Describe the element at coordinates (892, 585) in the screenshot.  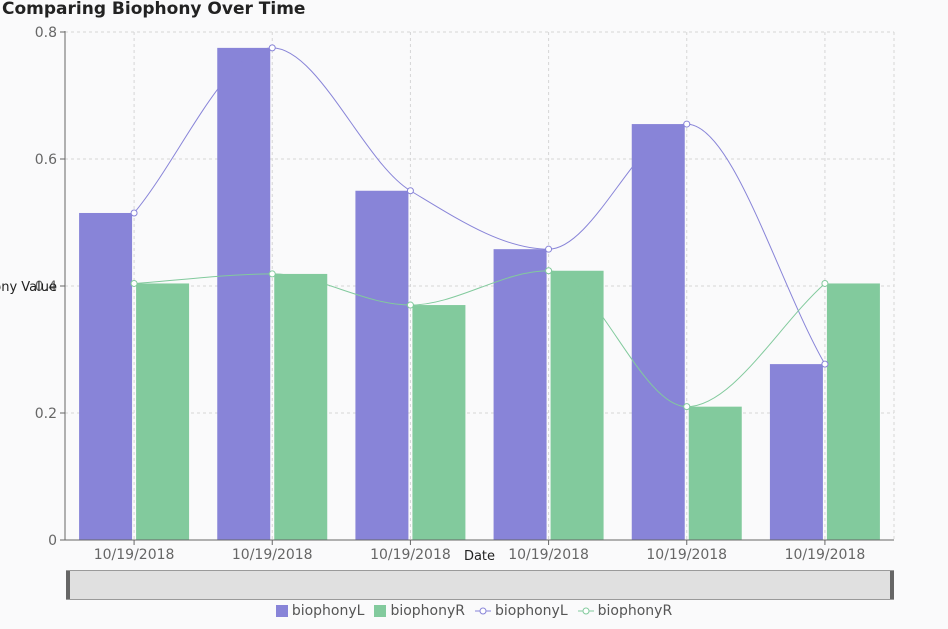
I see `brush-handle-right` at that location.